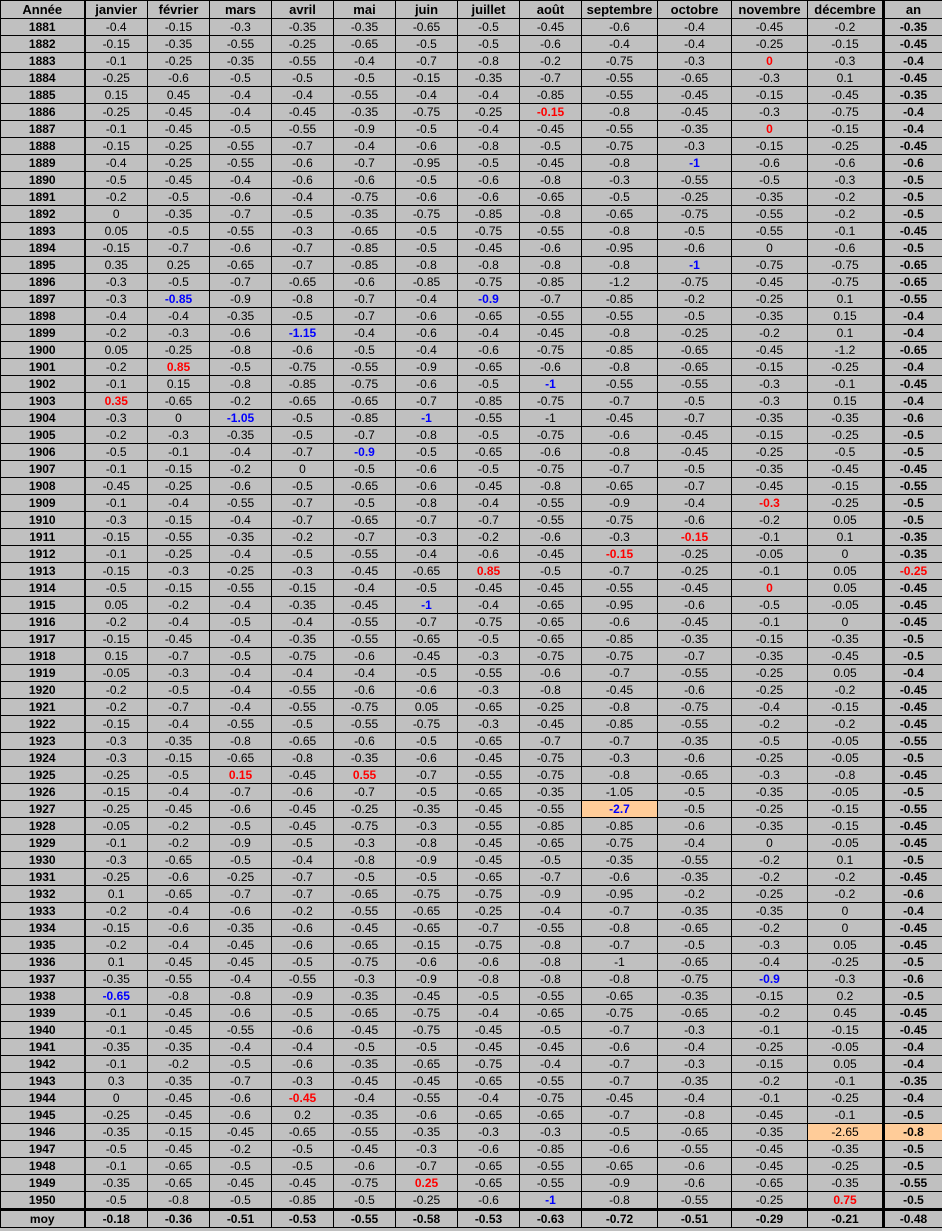 This screenshot has width=942, height=1231. What do you see at coordinates (550, 418) in the screenshot?
I see `value-cell: -1` at bounding box center [550, 418].